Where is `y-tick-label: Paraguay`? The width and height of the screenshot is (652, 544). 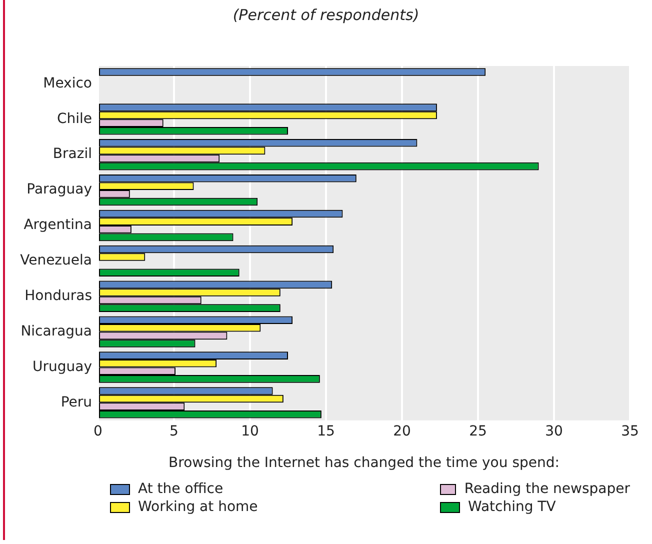
y-tick-label: Paraguay is located at coordinates (59, 190).